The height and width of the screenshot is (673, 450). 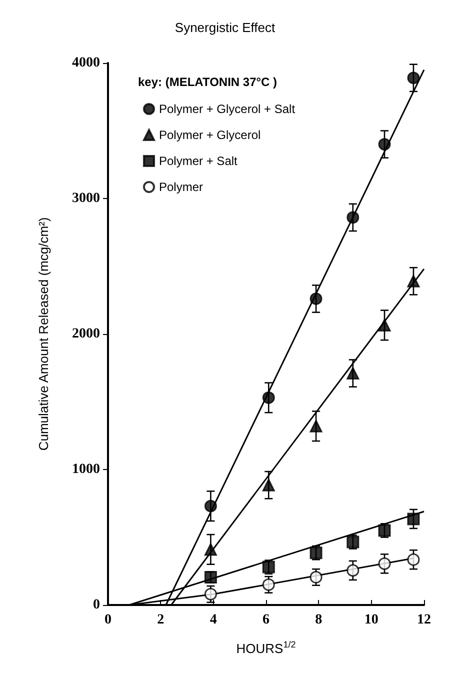 What do you see at coordinates (160, 620) in the screenshot?
I see `x-tick-label: 2` at bounding box center [160, 620].